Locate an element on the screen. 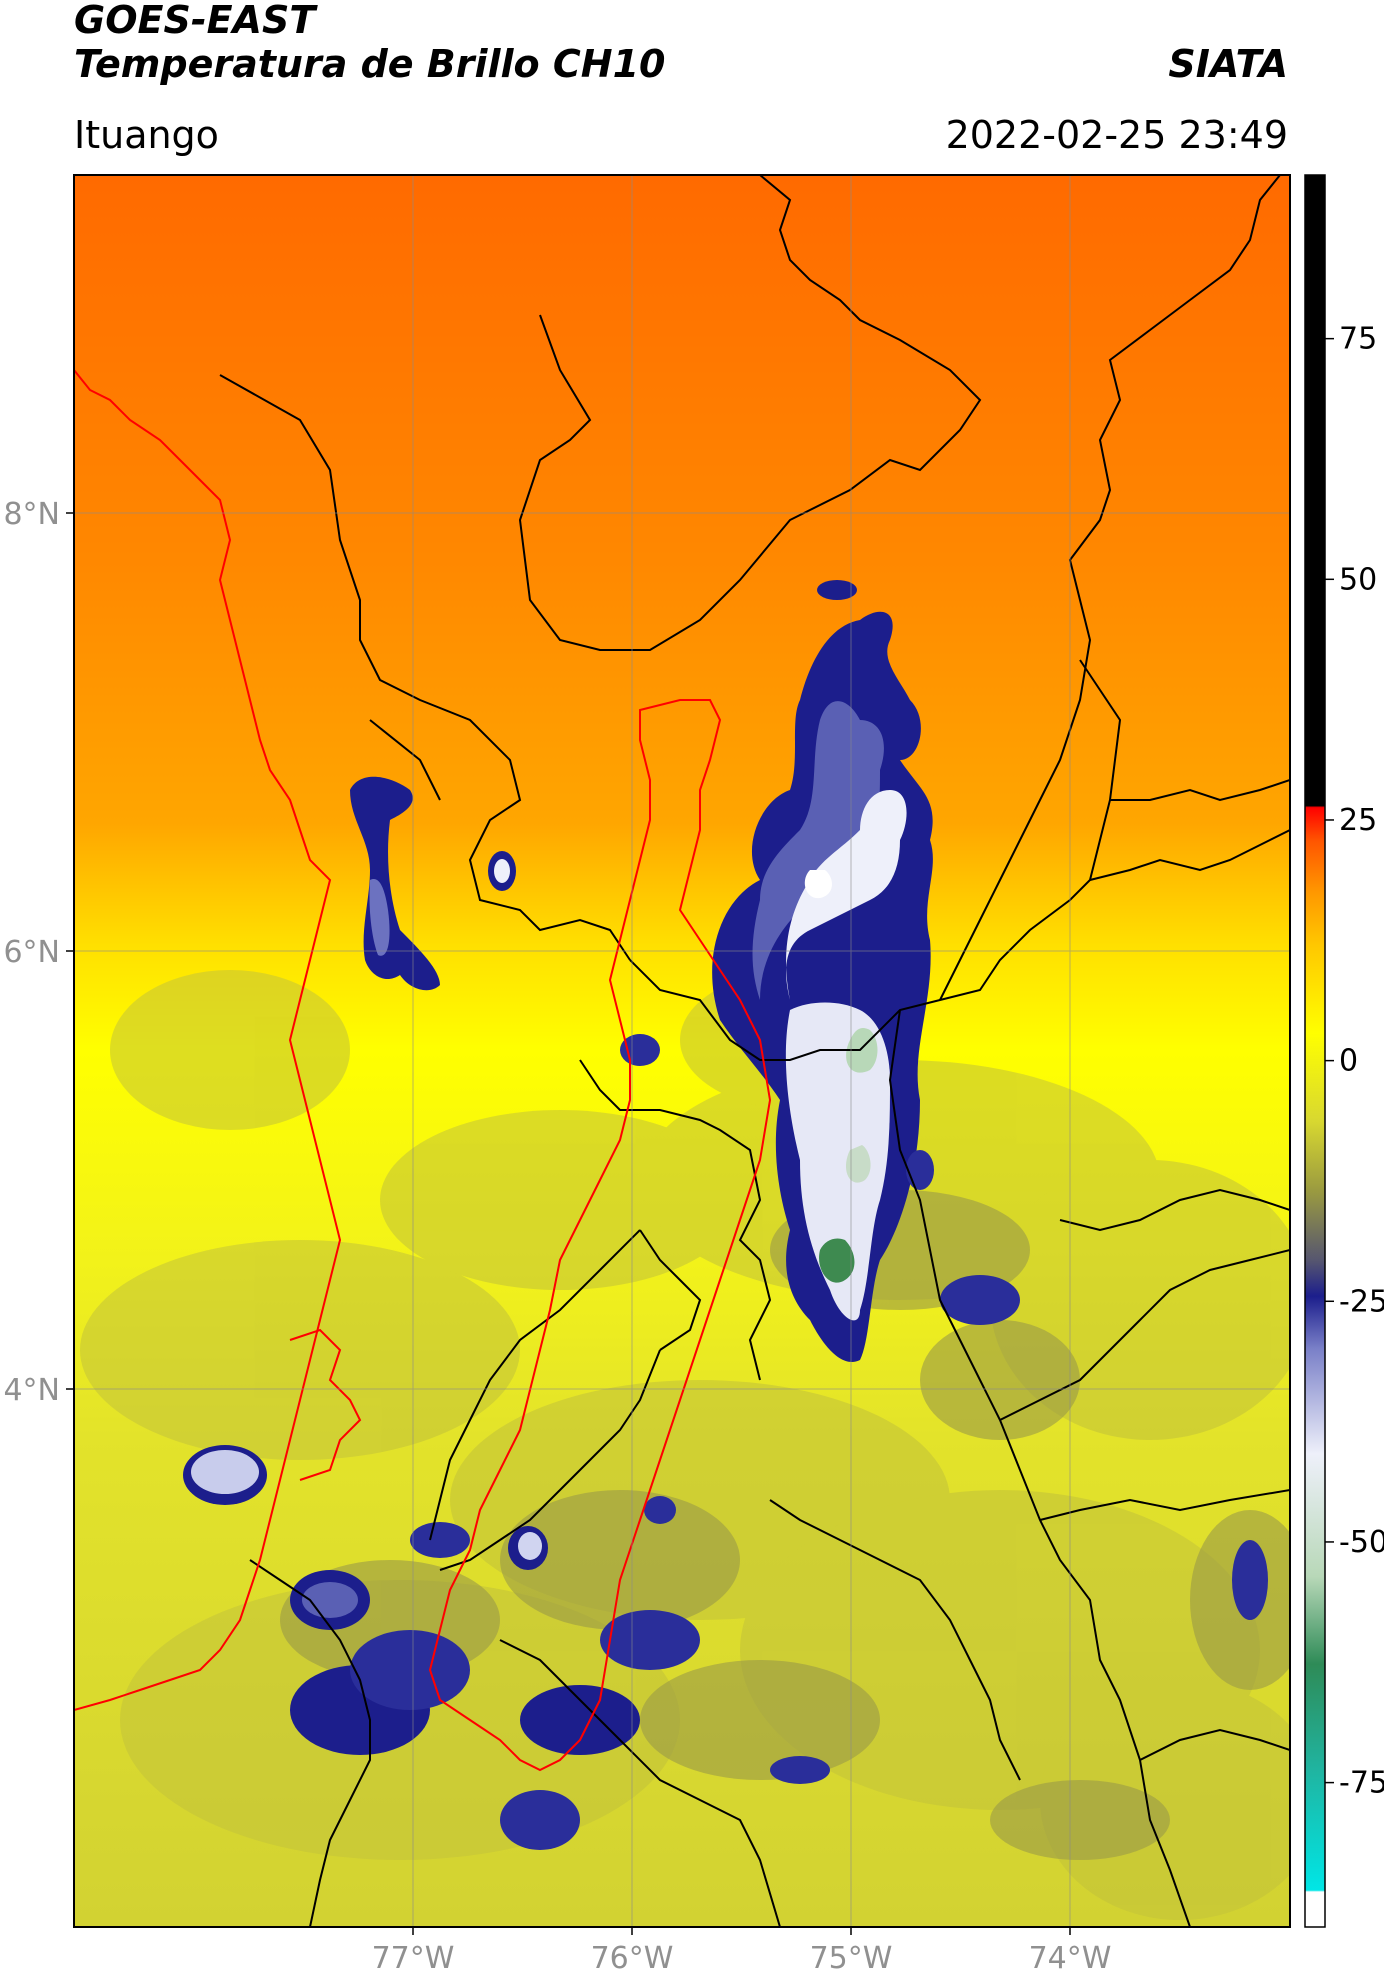 Image resolution: width=1384 pixels, height=1981 pixels. western-cell is located at coordinates (433, 883).